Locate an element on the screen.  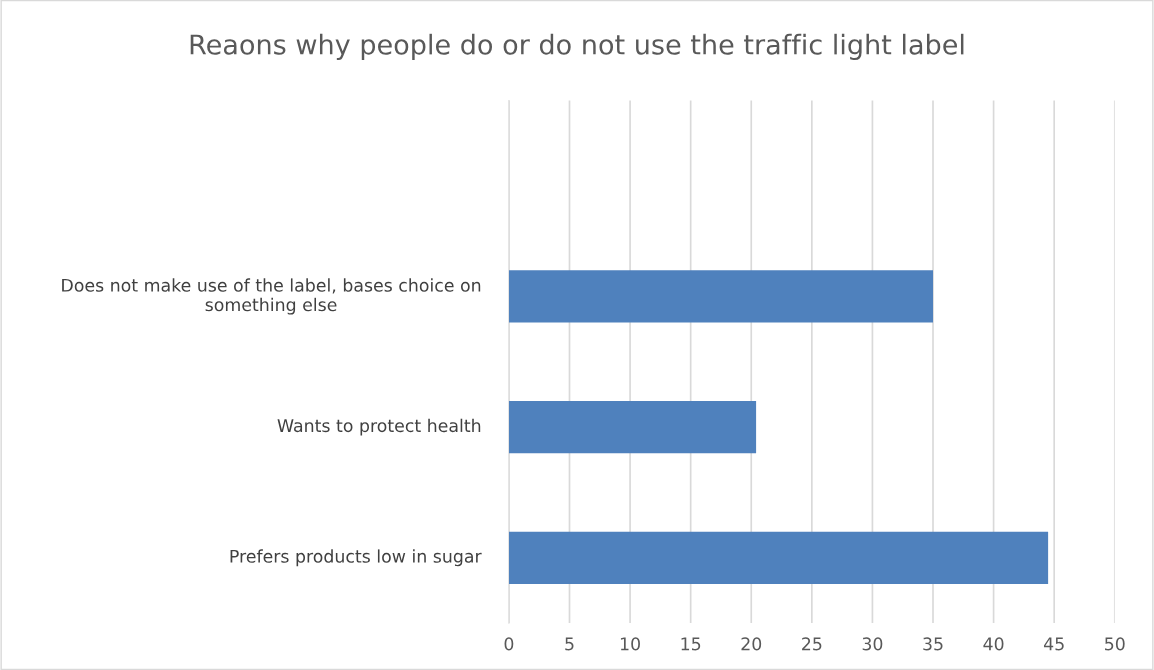
y-tick-label: Prefers products low in sugar is located at coordinates (356, 558).